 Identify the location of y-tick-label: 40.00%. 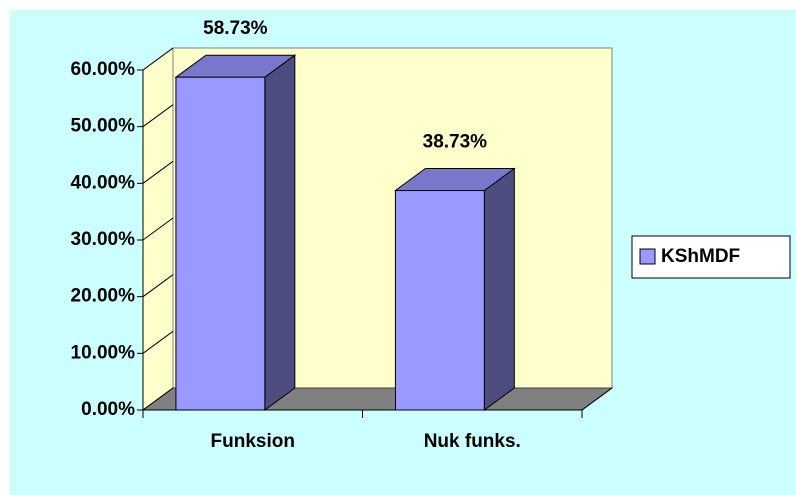
(103, 182).